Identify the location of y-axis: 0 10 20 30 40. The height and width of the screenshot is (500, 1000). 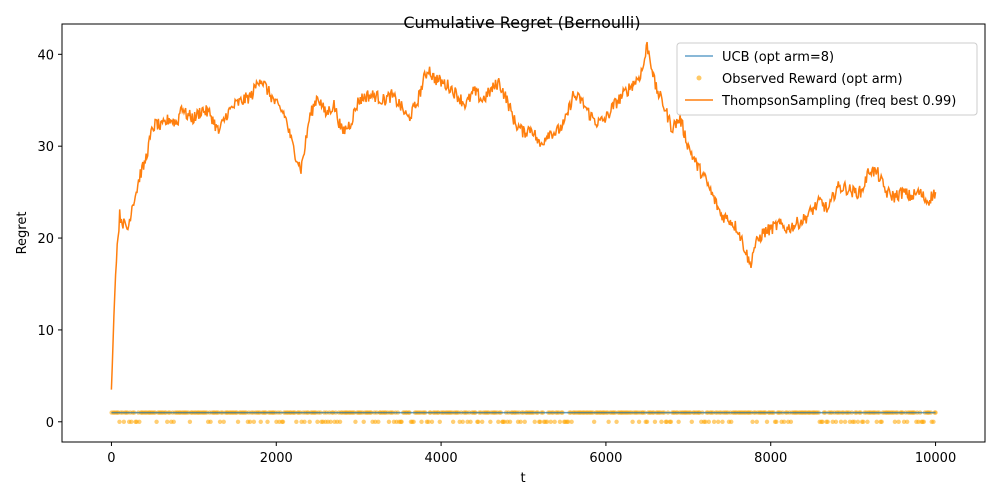
(49, 239).